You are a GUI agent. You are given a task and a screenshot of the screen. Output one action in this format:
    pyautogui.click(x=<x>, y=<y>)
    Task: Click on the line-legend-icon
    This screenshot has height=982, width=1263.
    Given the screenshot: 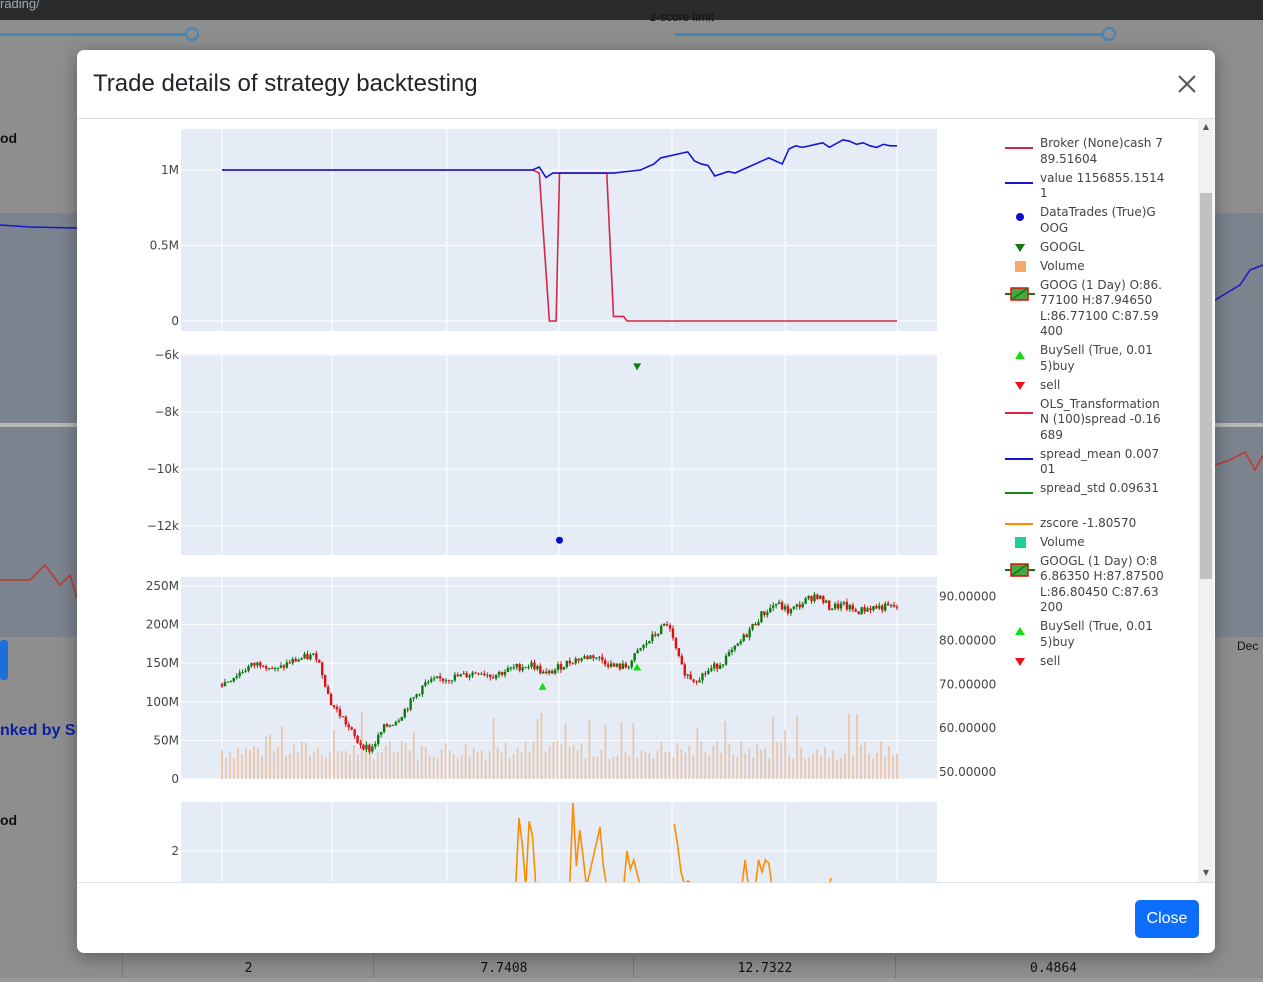 What is the action you would take?
    pyautogui.click(x=1019, y=493)
    